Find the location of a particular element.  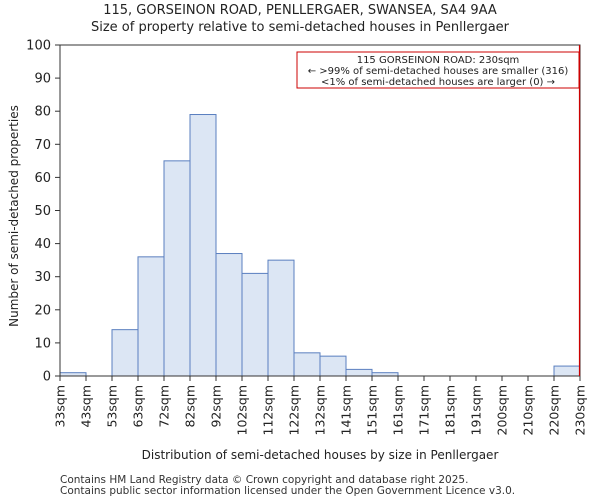

x-tick-label: 191sqm is located at coordinates (476, 410).